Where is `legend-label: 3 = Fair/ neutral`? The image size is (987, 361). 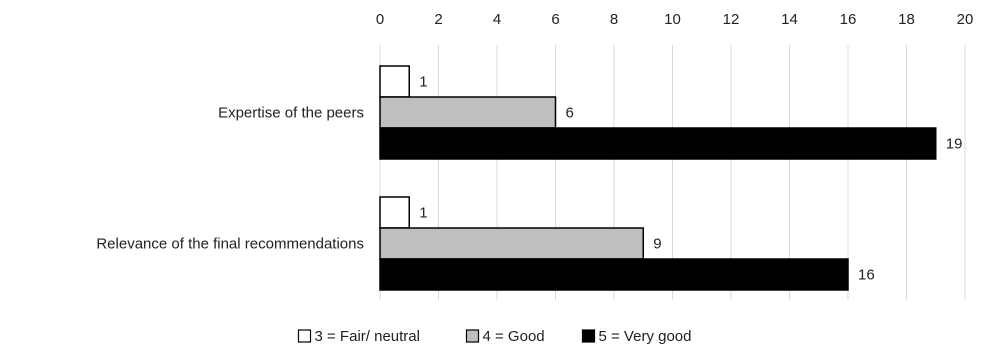 legend-label: 3 = Fair/ neutral is located at coordinates (367, 336).